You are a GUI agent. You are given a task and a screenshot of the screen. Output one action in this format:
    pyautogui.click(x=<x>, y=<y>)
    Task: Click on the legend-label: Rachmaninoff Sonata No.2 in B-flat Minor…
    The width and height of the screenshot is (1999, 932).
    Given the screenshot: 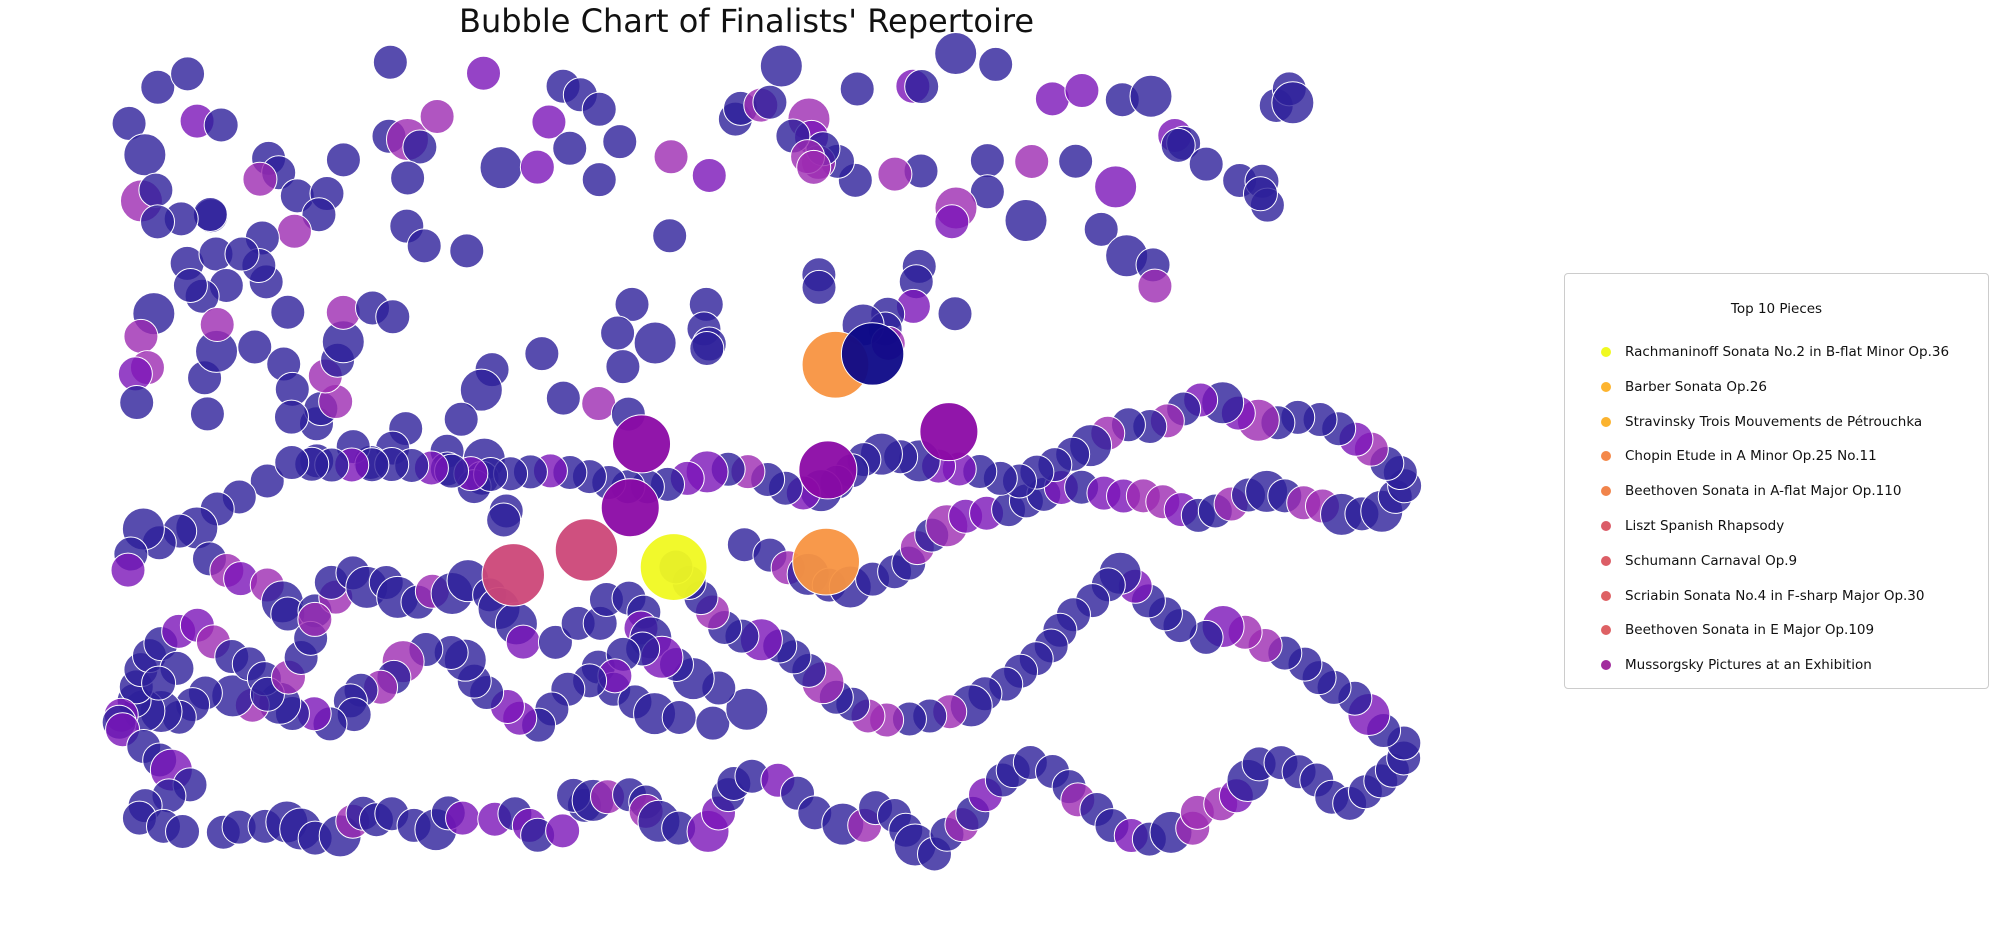 What is the action you would take?
    pyautogui.click(x=1787, y=352)
    